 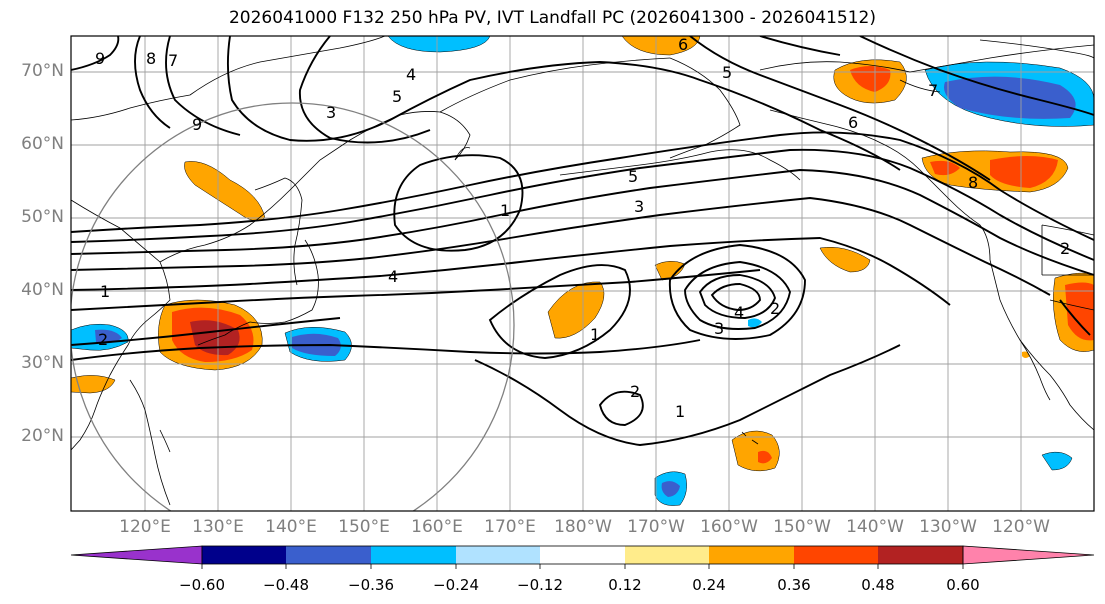 What do you see at coordinates (709, 585) in the screenshot?
I see `colorbar-label-024: 0.24` at bounding box center [709, 585].